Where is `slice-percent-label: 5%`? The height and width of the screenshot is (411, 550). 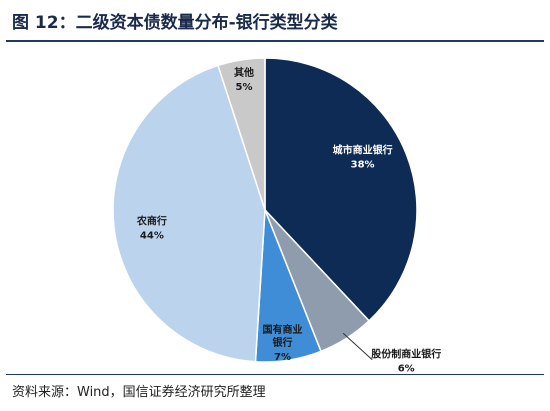 slice-percent-label: 5% is located at coordinates (243, 87).